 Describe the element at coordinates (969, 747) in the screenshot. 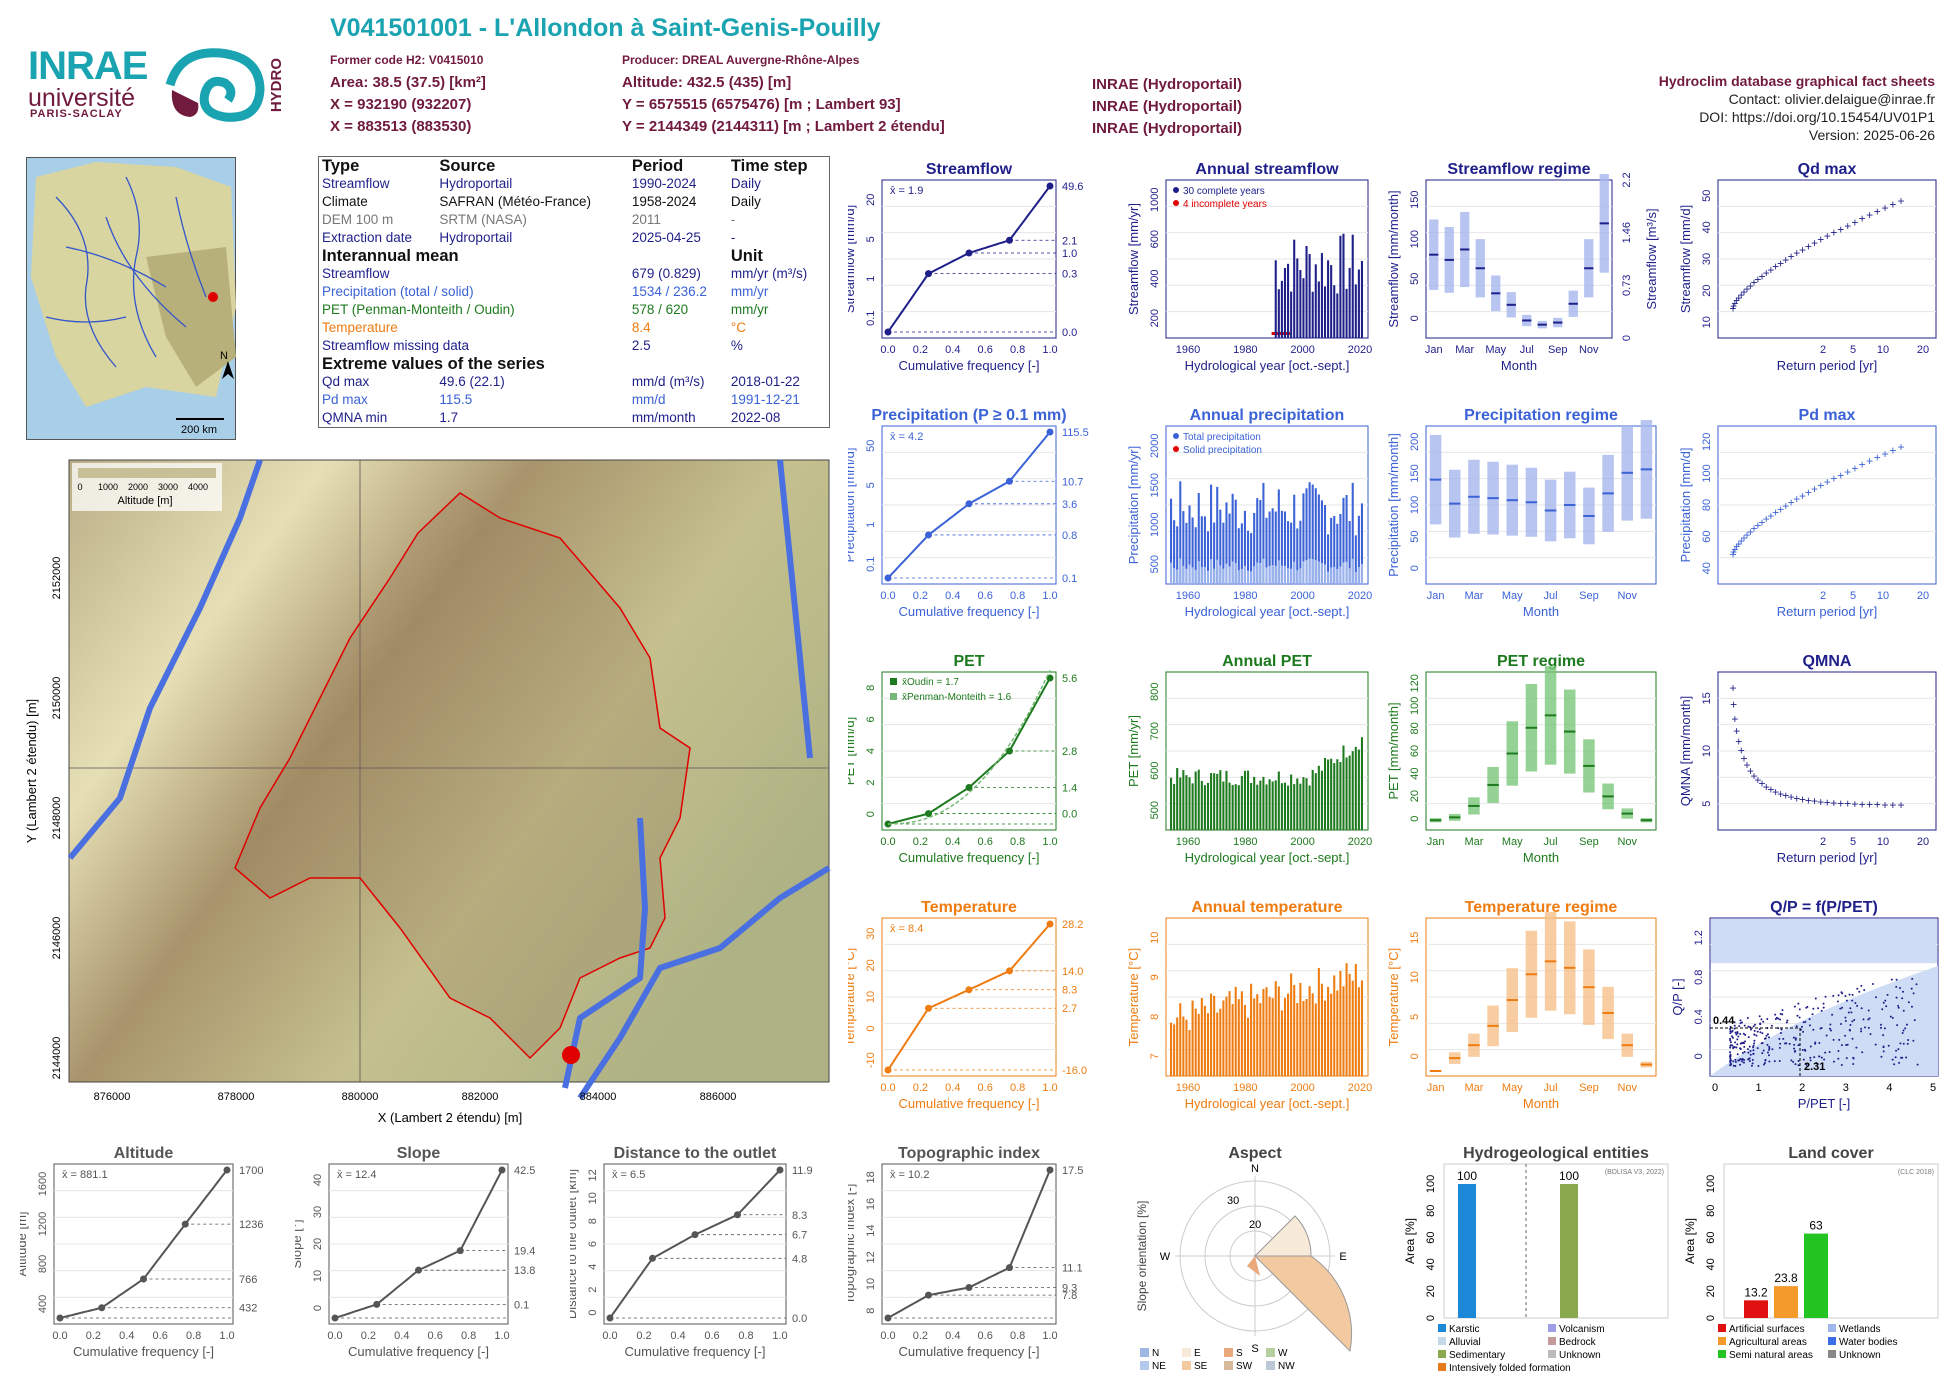

I see `cdf-line-penman` at that location.